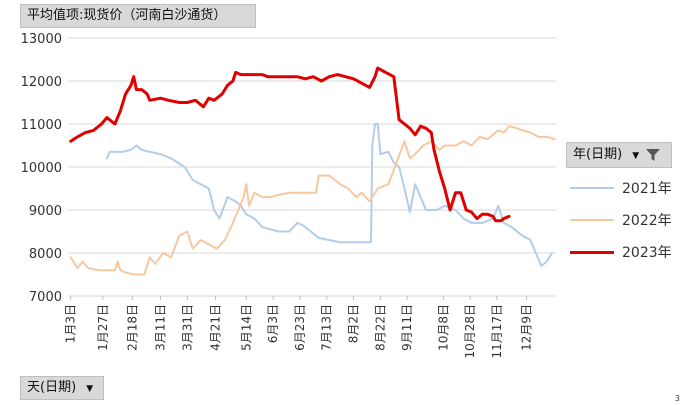 Image resolution: width=688 pixels, height=405 pixels. I want to click on legend-label: 2022年, so click(647, 221).